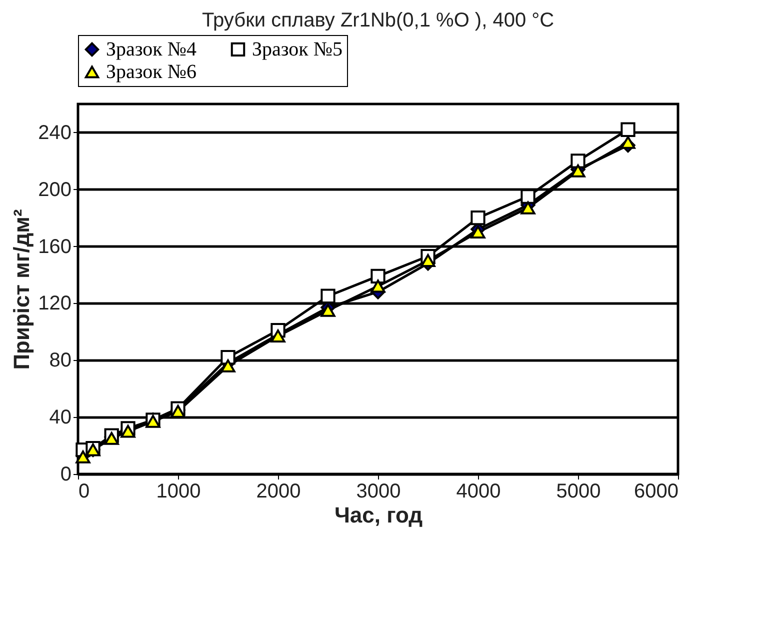 This screenshot has width=766, height=627. What do you see at coordinates (378, 21) in the screenshot?
I see `chart-title: Трубки сплаву Zr1Nb(0,1 %O ), 400 °C` at bounding box center [378, 21].